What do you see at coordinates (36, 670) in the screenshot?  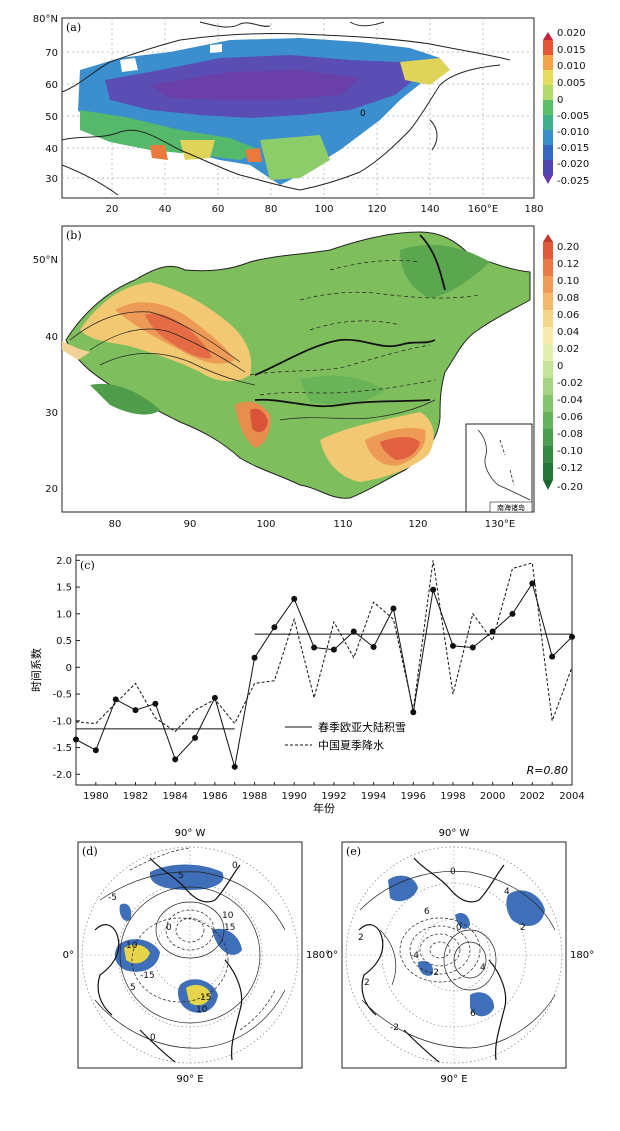 I see `panel-c-ylabel: 时间系数` at bounding box center [36, 670].